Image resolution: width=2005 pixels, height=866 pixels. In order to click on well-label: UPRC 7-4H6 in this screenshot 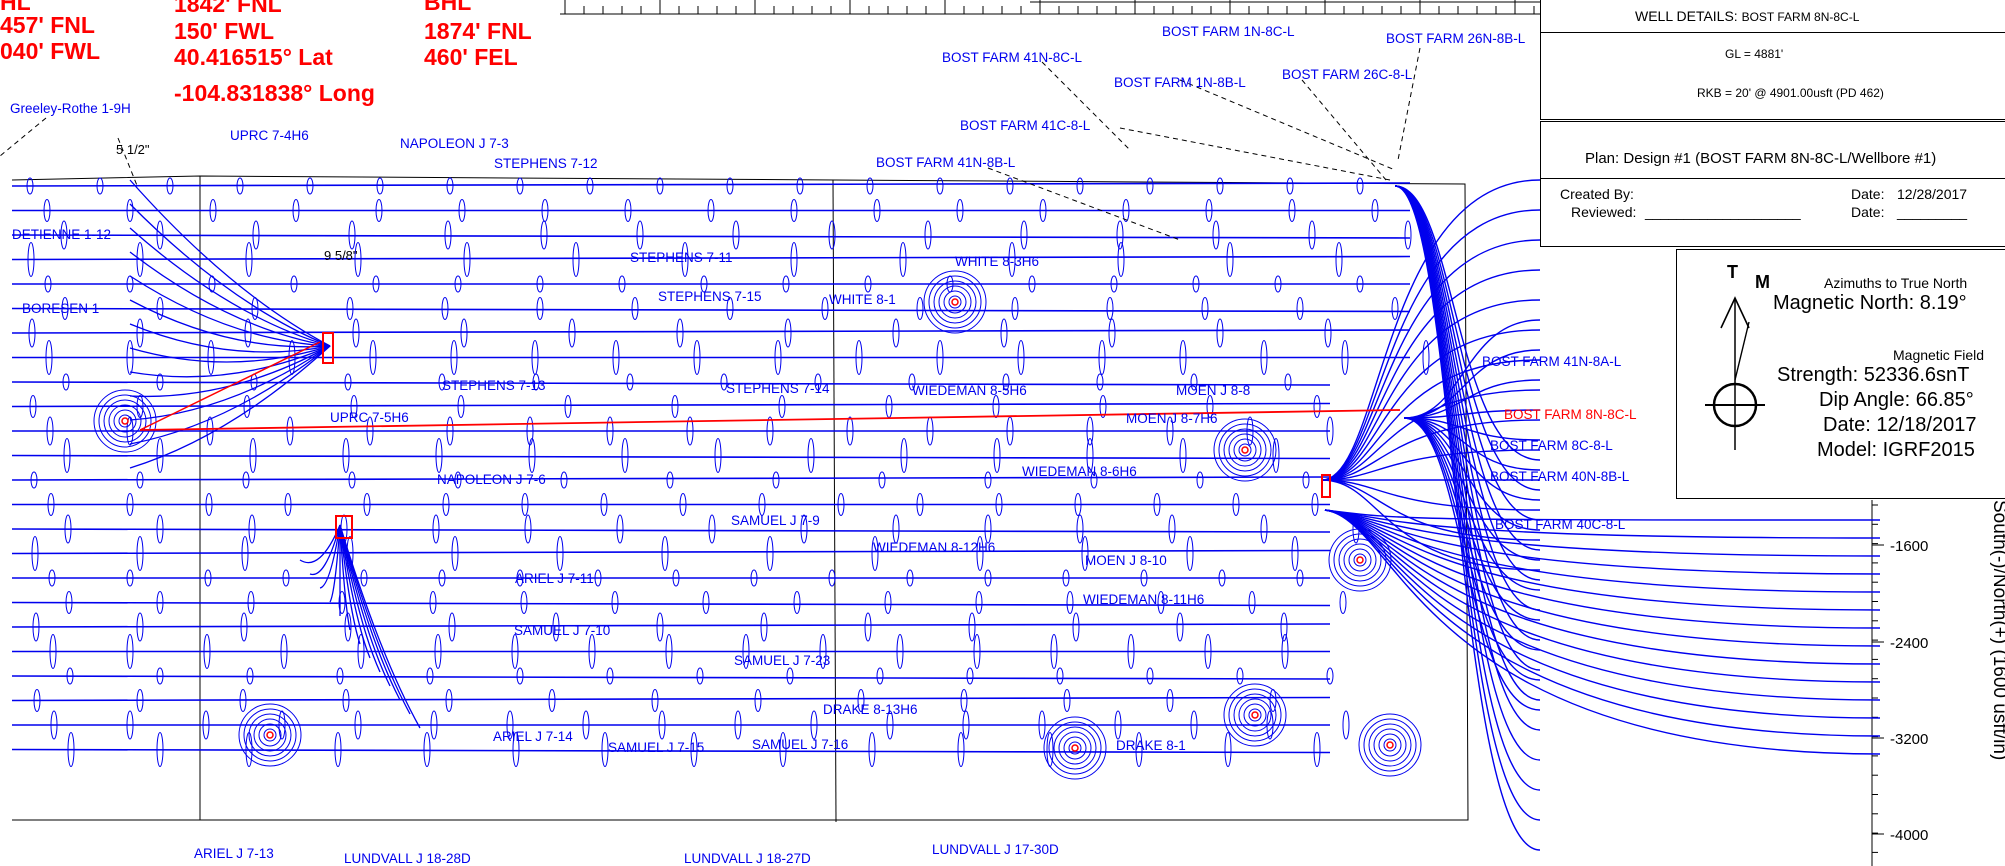, I will do `click(269, 135)`.